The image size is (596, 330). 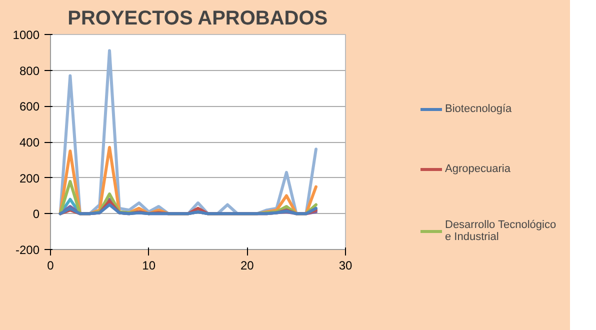 I want to click on y-tick-label: 0, so click(x=36, y=214).